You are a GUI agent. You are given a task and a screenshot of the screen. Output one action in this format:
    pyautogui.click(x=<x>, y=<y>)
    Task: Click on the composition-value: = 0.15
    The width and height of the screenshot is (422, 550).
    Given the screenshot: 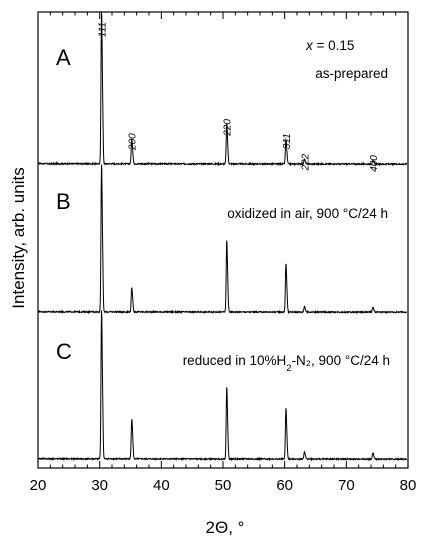 What is the action you would take?
    pyautogui.click(x=334, y=45)
    